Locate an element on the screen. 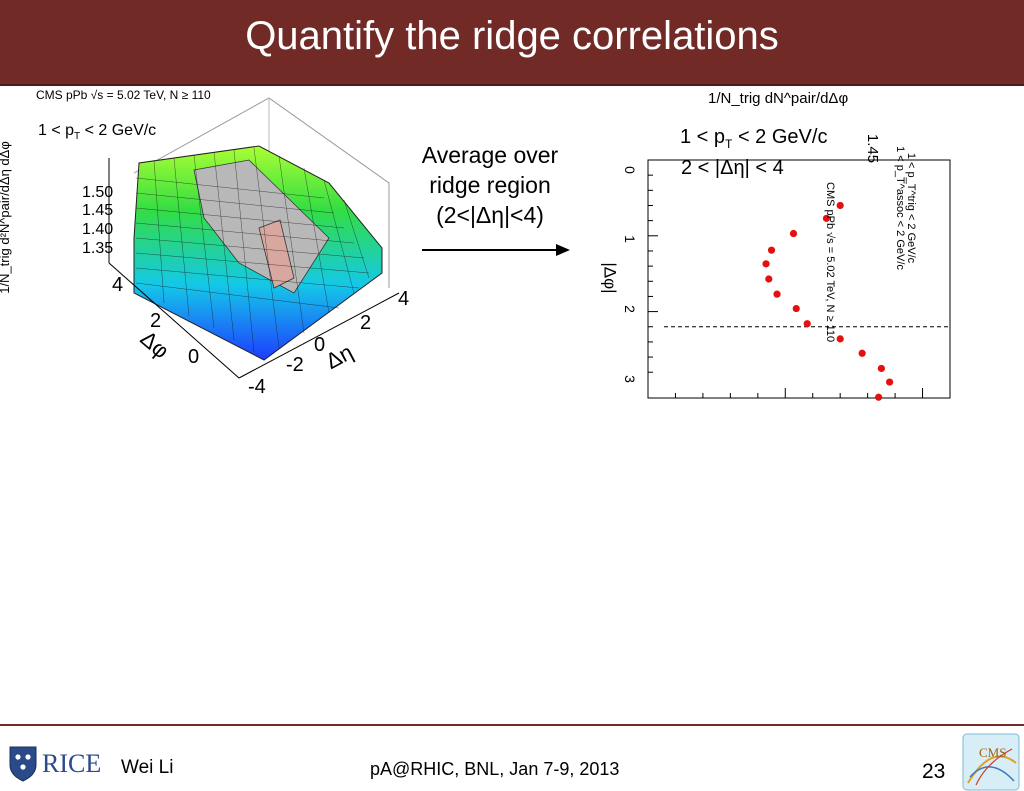 Image resolution: width=1024 pixels, height=791 pixels. projection-frame-rect is located at coordinates (799, 279).